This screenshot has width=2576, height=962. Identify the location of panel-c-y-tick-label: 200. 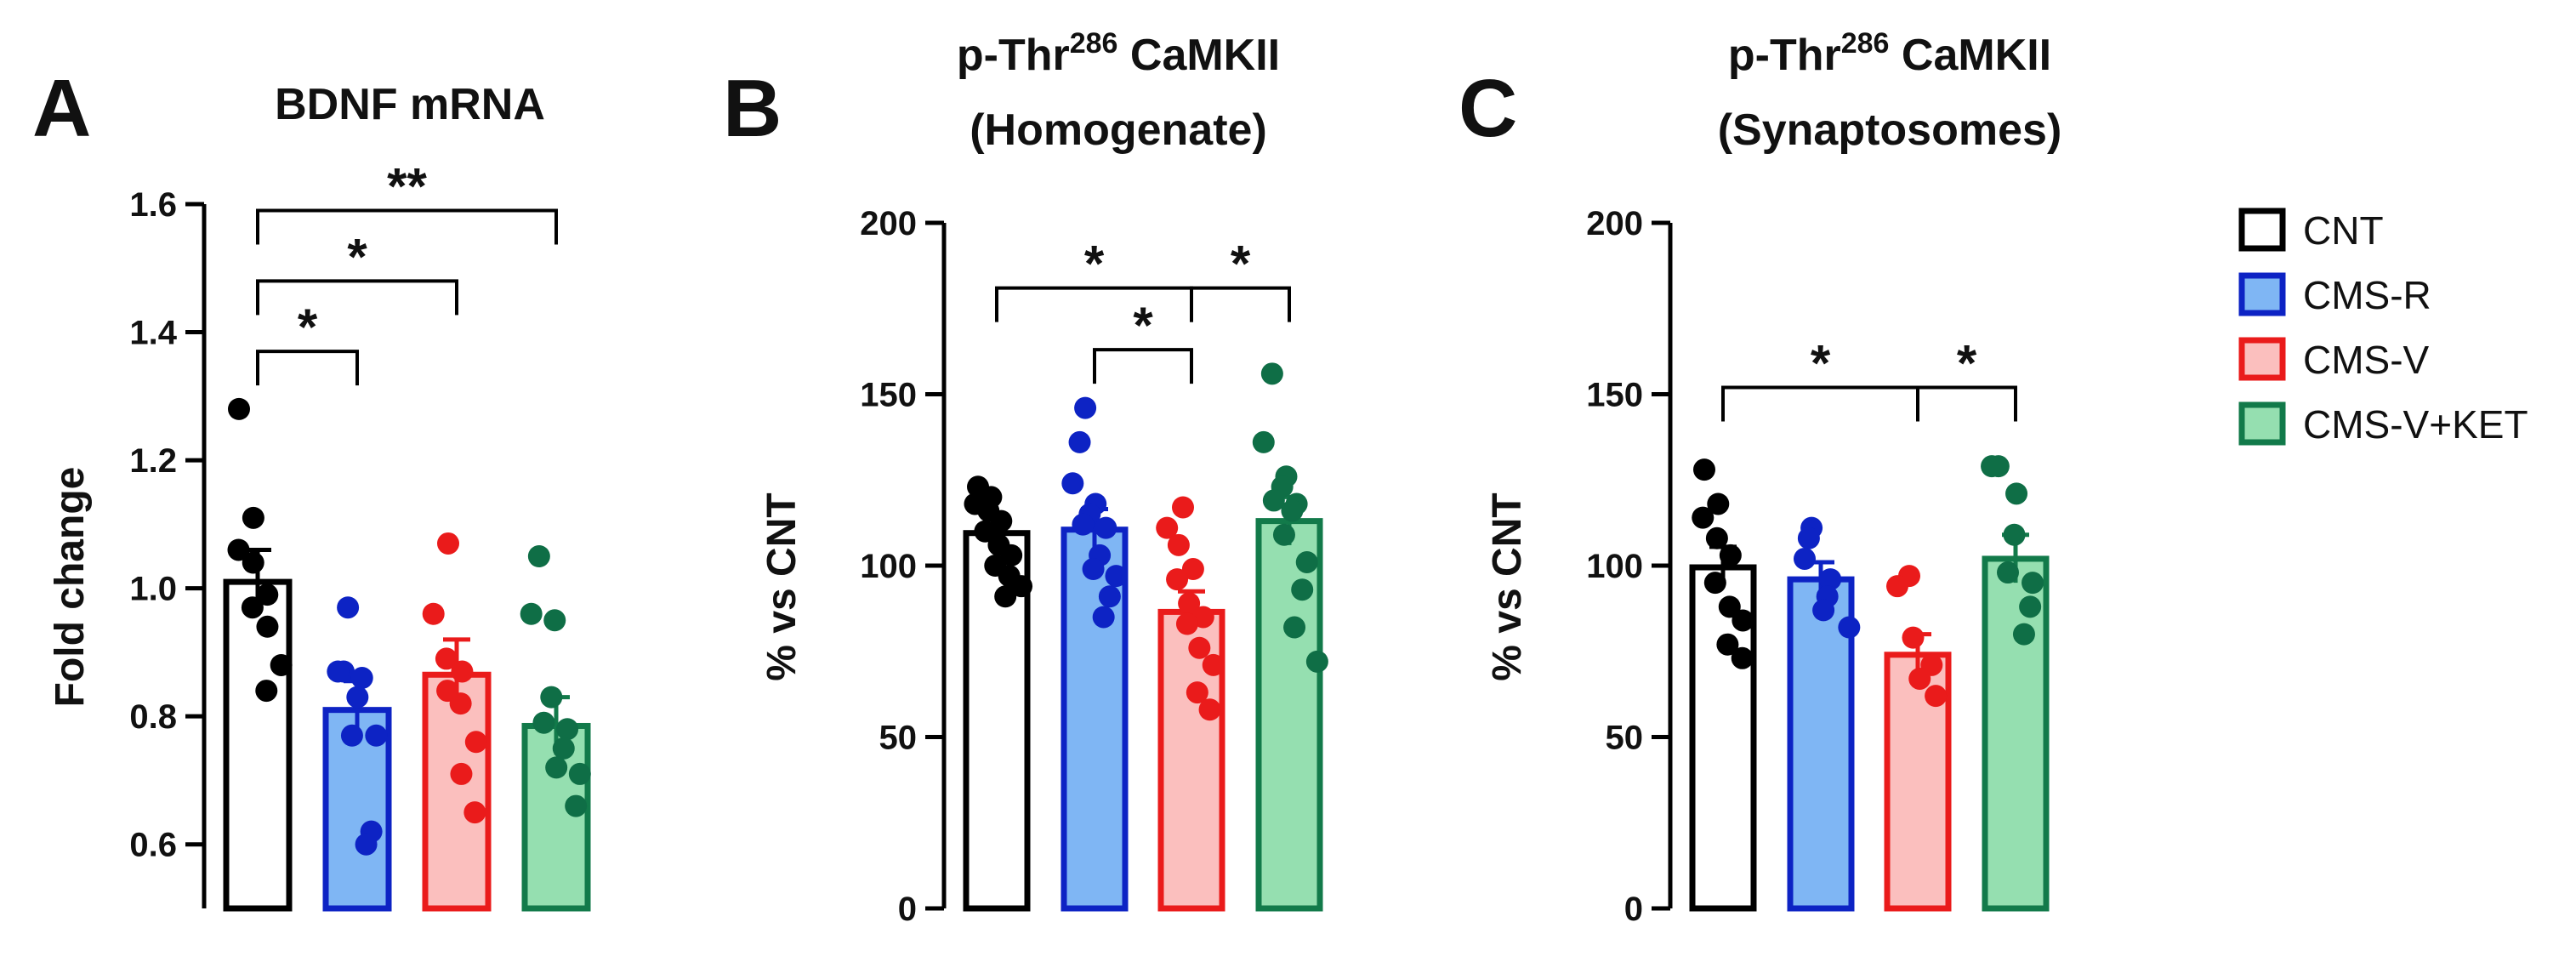
(1614, 223).